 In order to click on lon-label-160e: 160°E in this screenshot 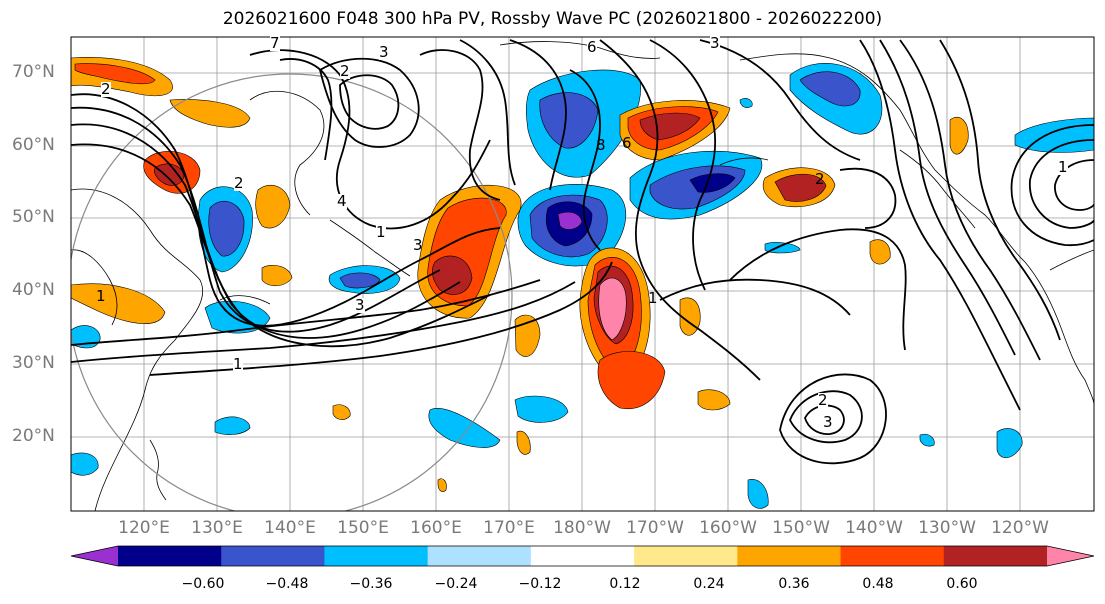, I will do `click(436, 528)`.